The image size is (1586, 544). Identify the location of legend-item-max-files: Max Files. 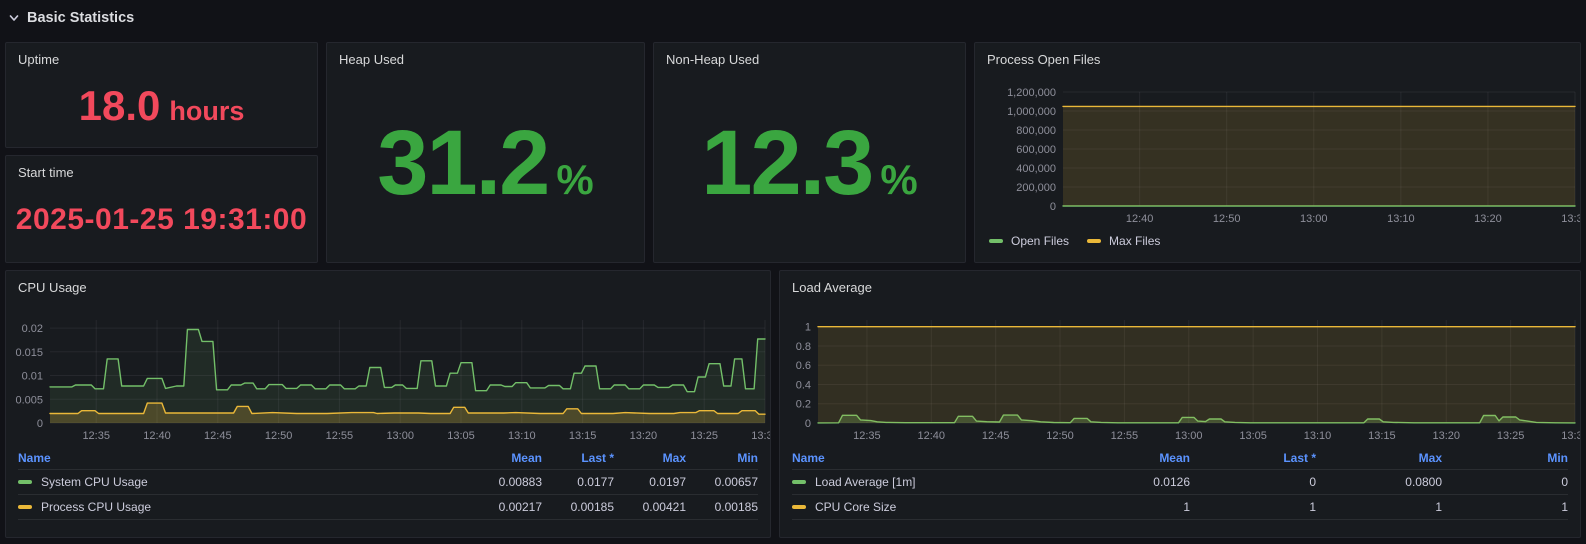
(1123, 241).